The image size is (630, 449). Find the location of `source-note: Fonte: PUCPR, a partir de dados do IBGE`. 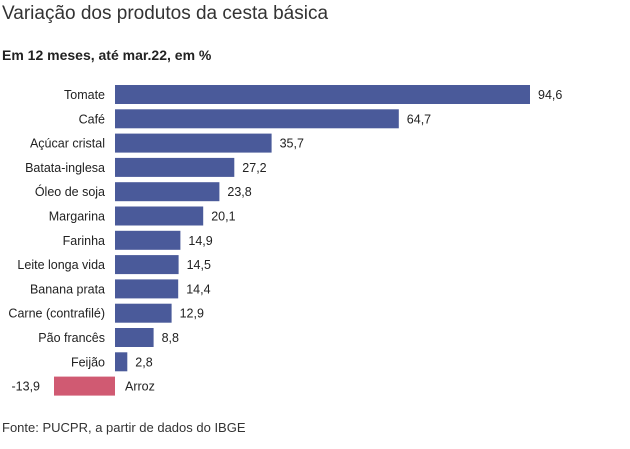

source-note: Fonte: PUCPR, a partir de dados do IBGE is located at coordinates (124, 427).